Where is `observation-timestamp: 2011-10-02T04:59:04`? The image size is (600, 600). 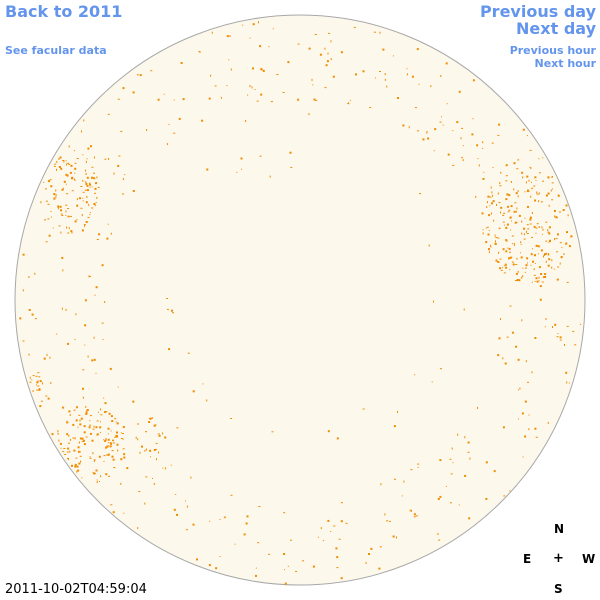
observation-timestamp: 2011-10-02T04:59:04 is located at coordinates (76, 589).